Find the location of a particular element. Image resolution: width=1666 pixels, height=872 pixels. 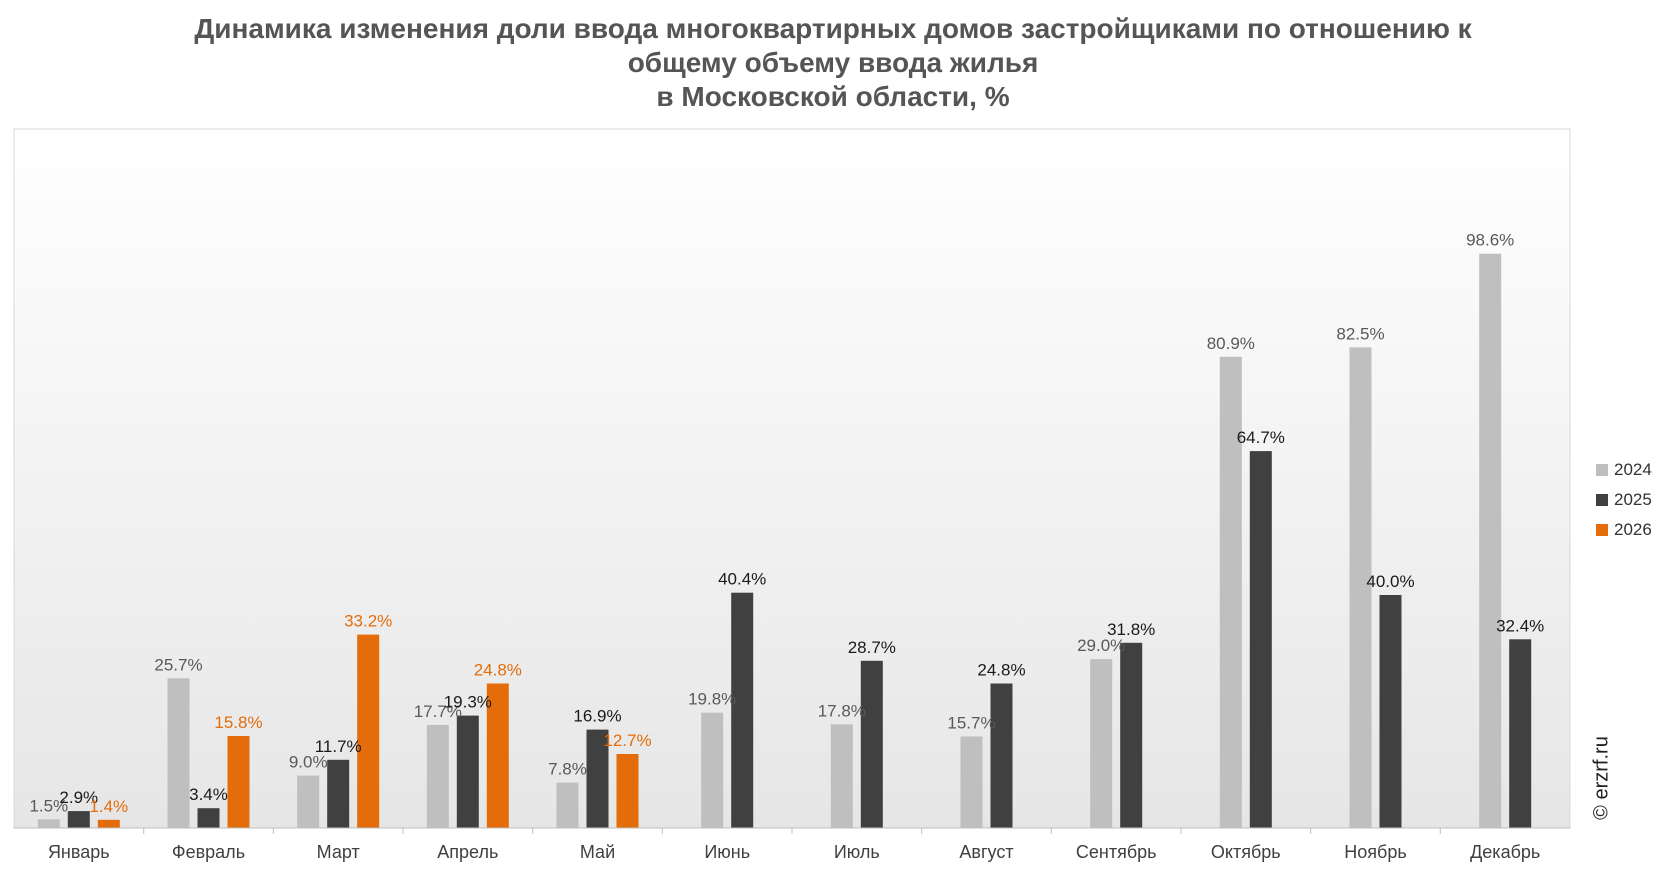

data-label-2024-10: 80.9% is located at coordinates (1231, 343).